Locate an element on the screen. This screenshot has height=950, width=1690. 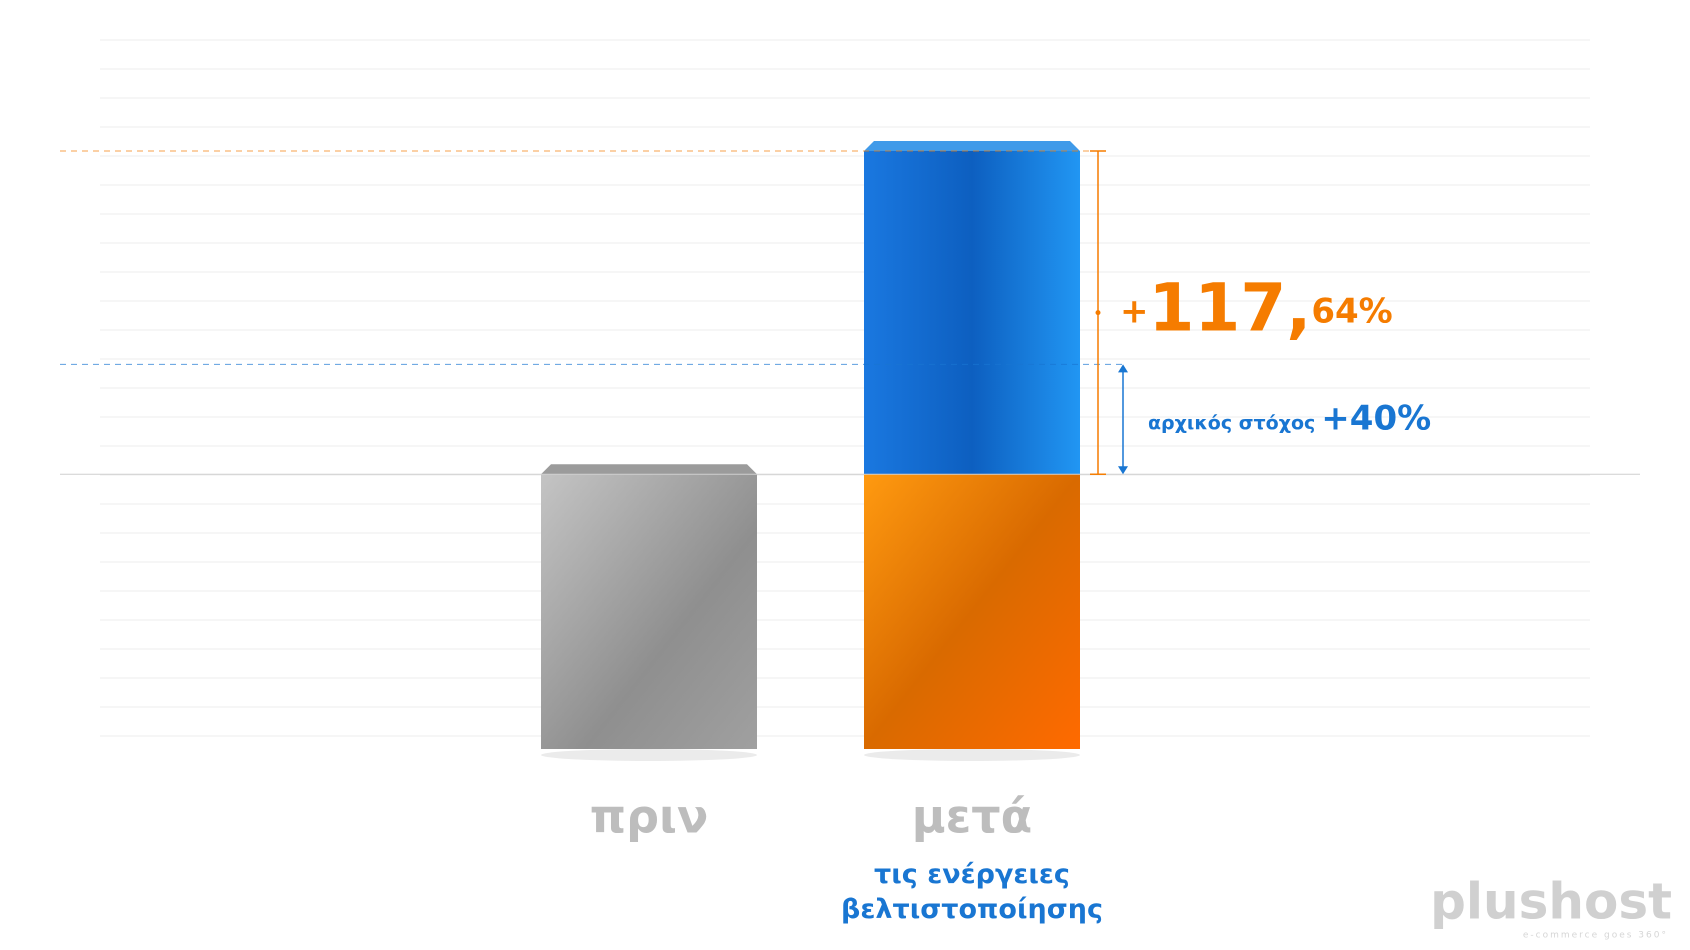
category-label: πριν is located at coordinates (649, 817).